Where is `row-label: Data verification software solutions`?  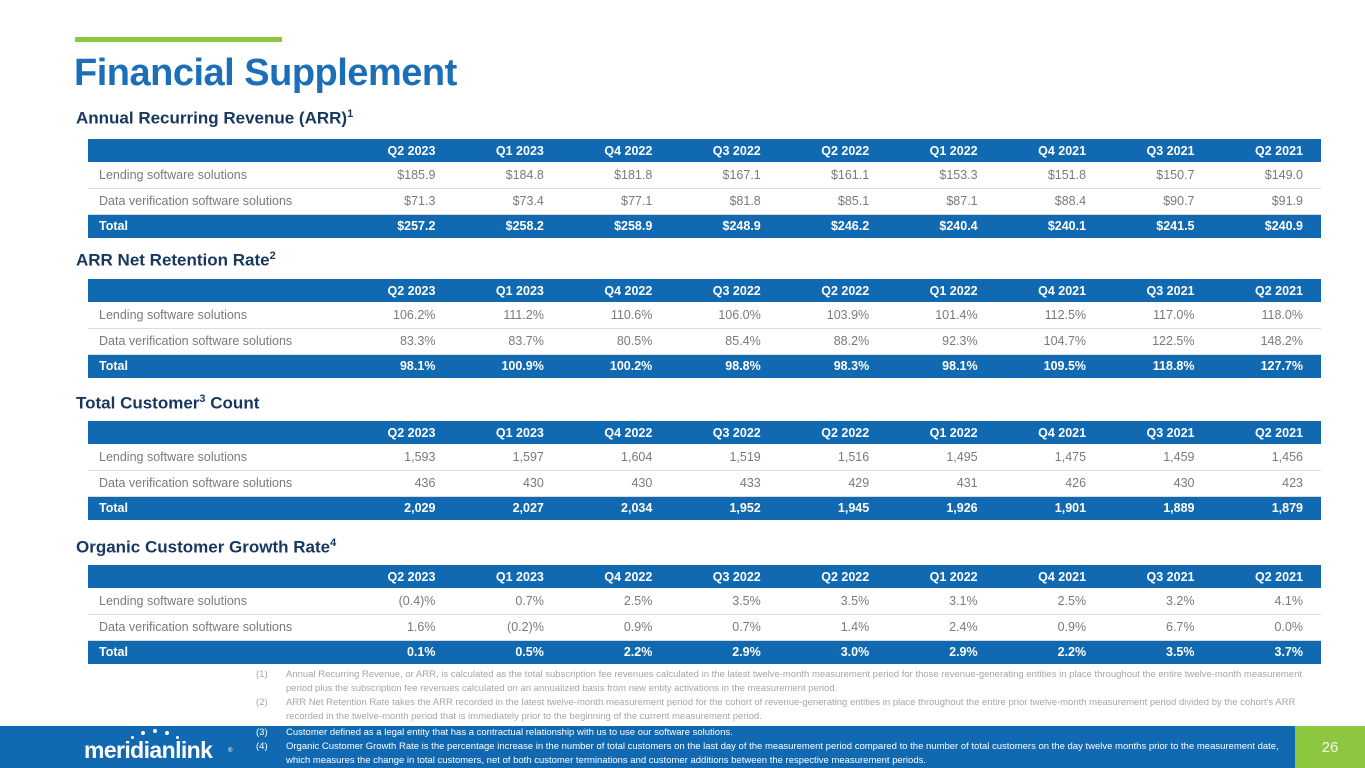
row-label: Data verification software solutions is located at coordinates (216, 483).